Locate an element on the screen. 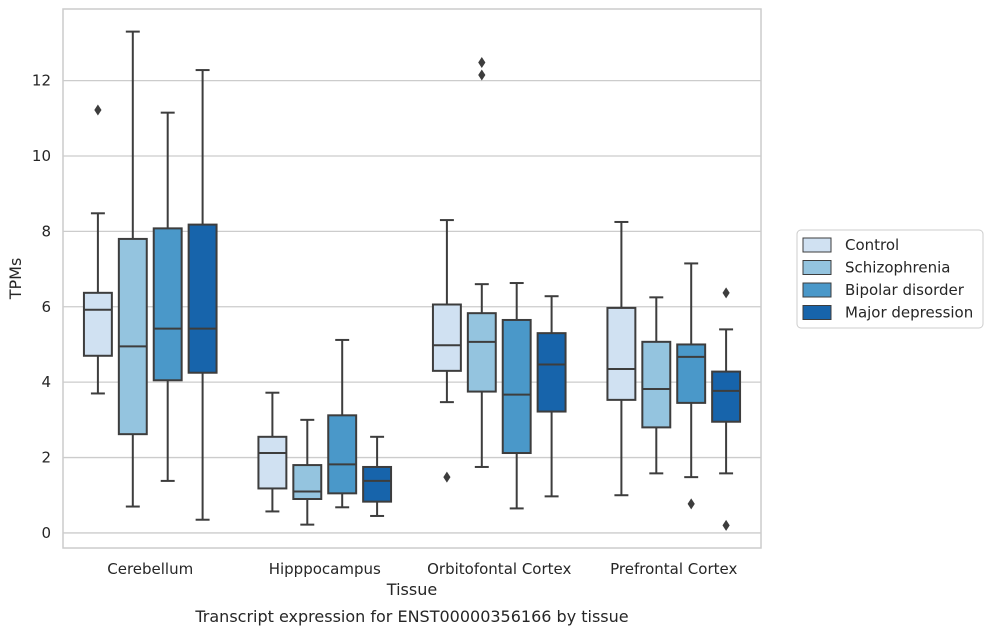 This screenshot has width=992, height=634. x-tick-label: Orbitofontal Cortex is located at coordinates (499, 569).